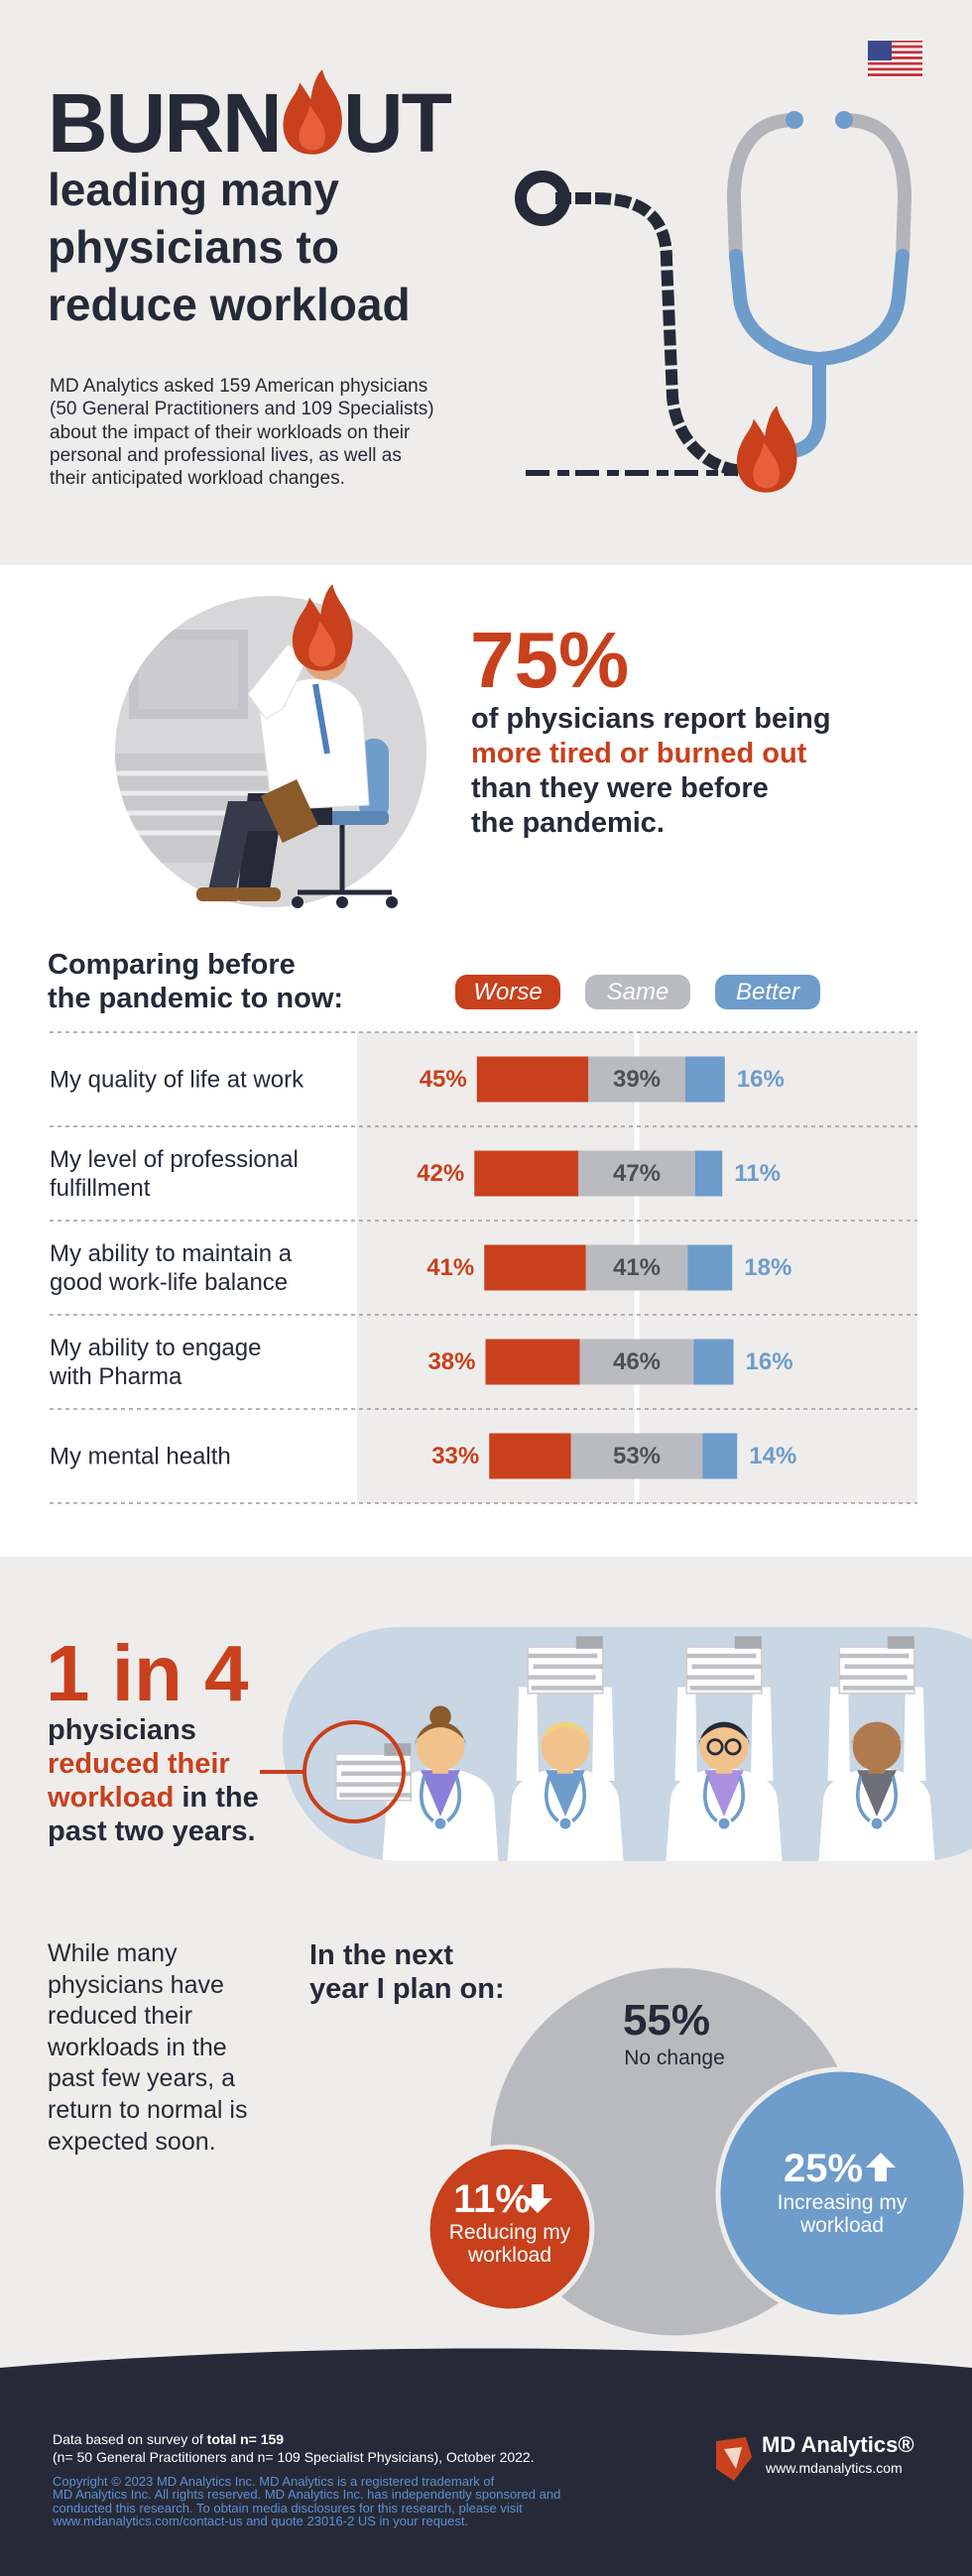  What do you see at coordinates (139, 1781) in the screenshot?
I see `reduction-emphasis: reduced their workload` at bounding box center [139, 1781].